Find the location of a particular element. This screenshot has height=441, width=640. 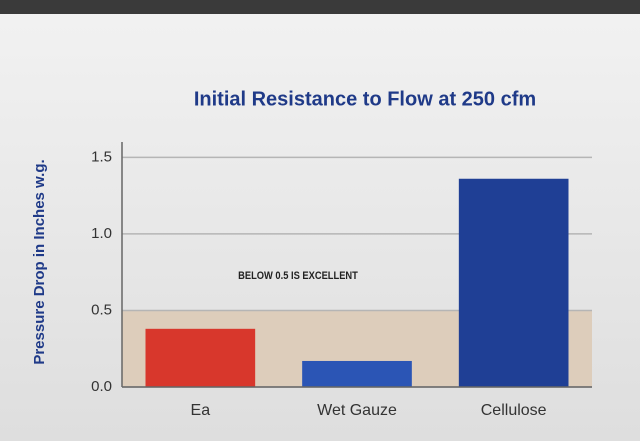

y-tick-label: 0.0 is located at coordinates (101, 386).